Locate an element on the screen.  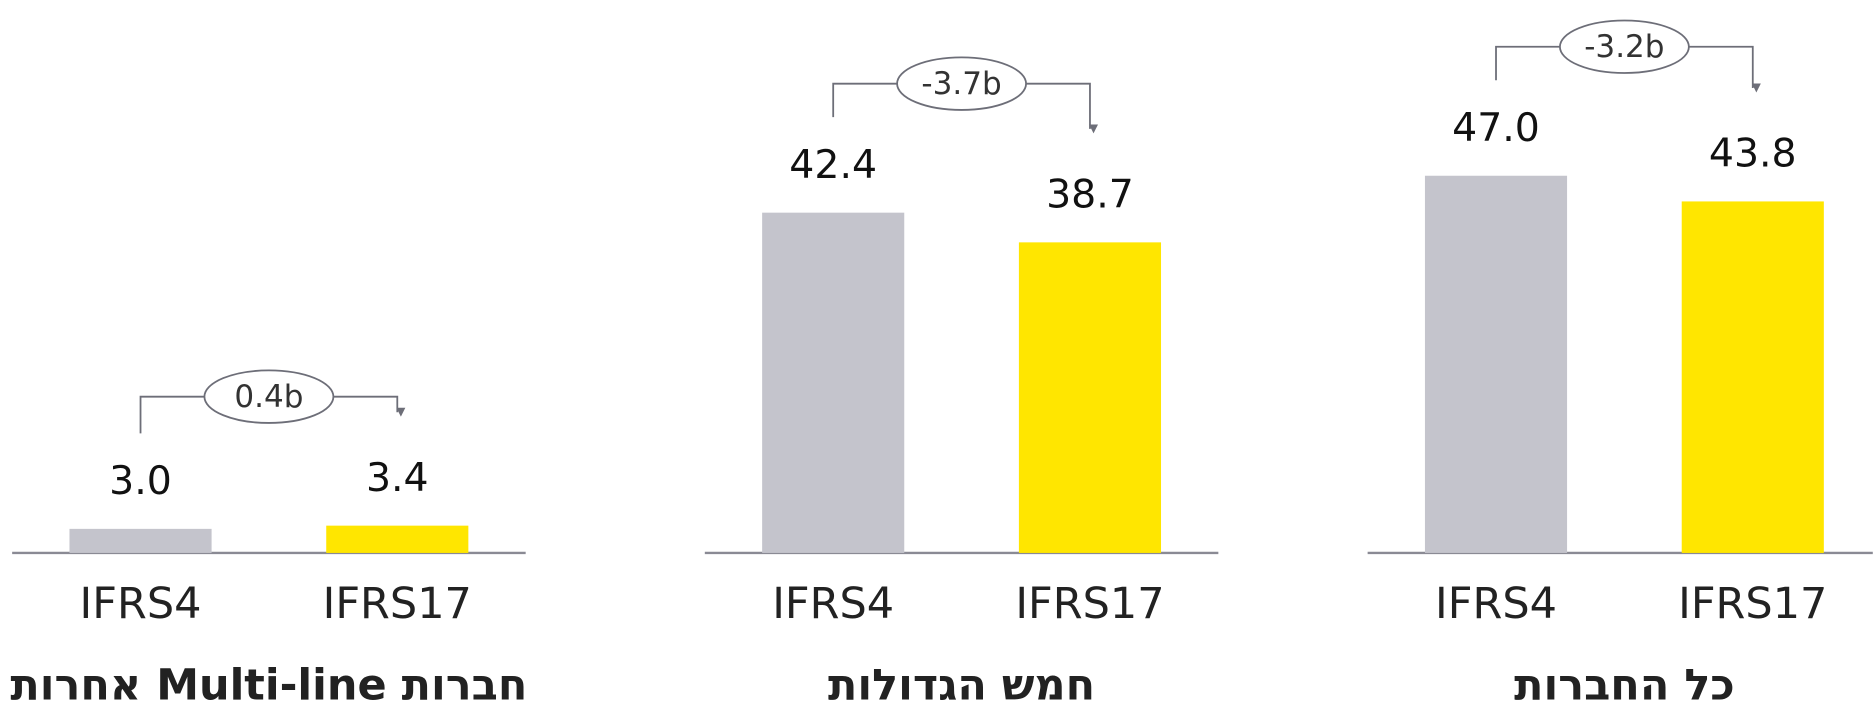
value-label: 3.4 is located at coordinates (397, 478).